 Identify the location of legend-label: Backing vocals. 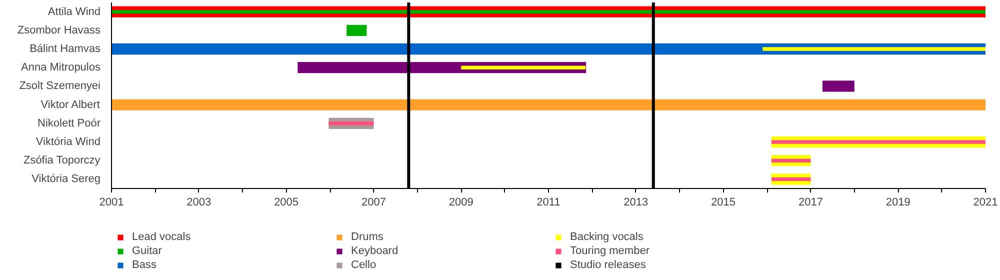
(607, 237).